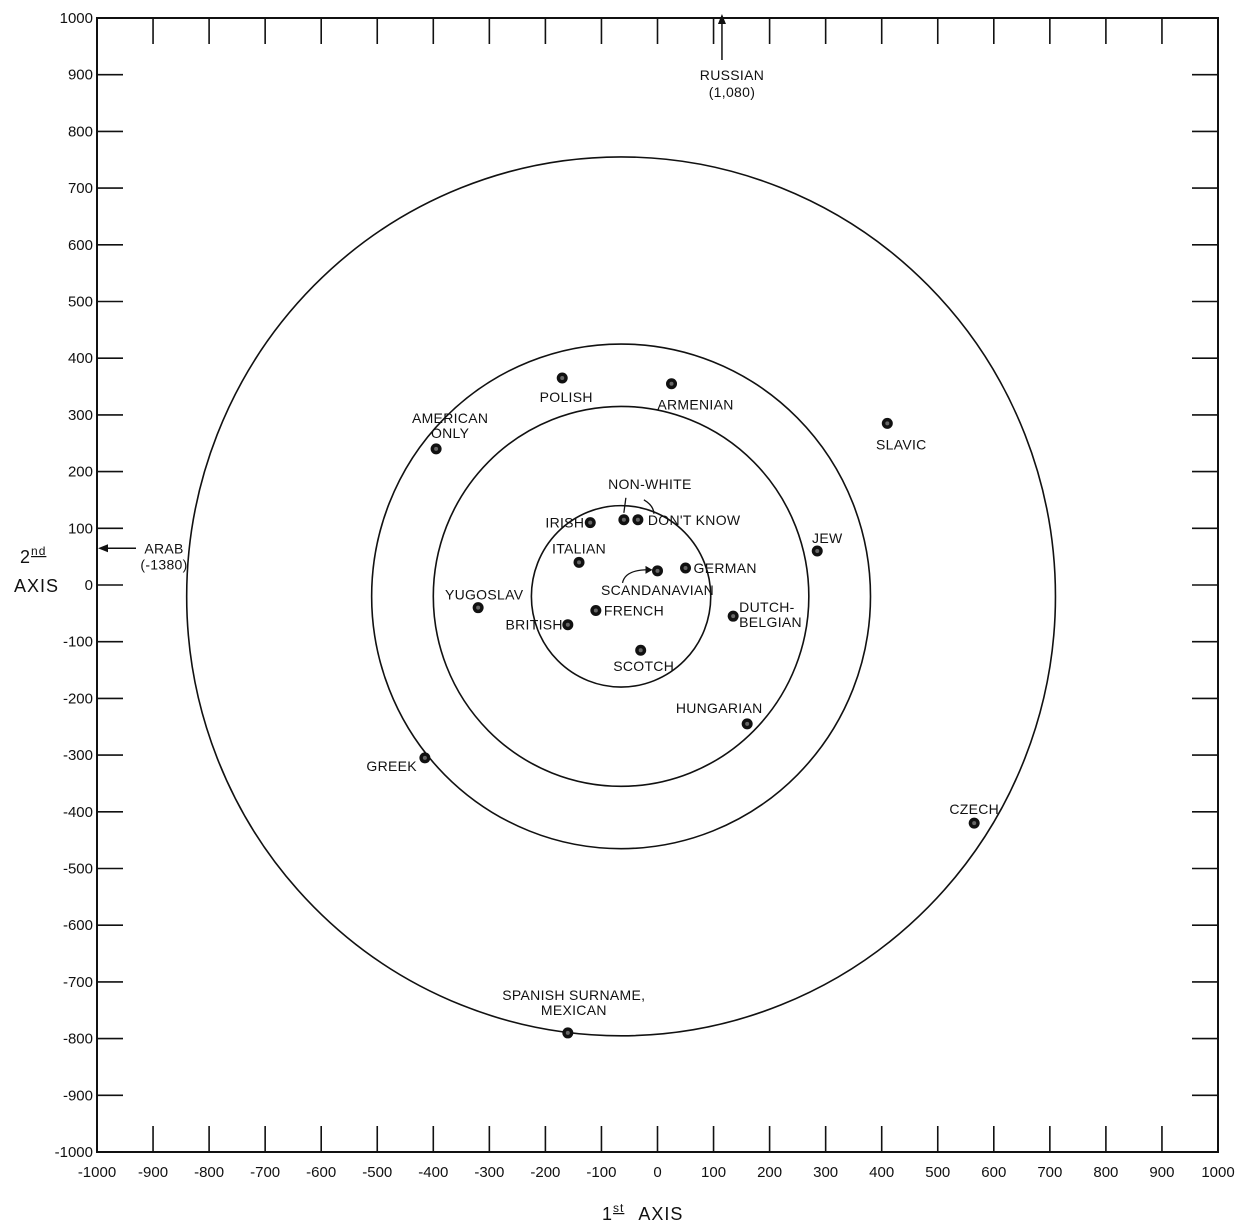 The width and height of the screenshot is (1260, 1226). I want to click on point-label: SLAVIC, so click(901, 444).